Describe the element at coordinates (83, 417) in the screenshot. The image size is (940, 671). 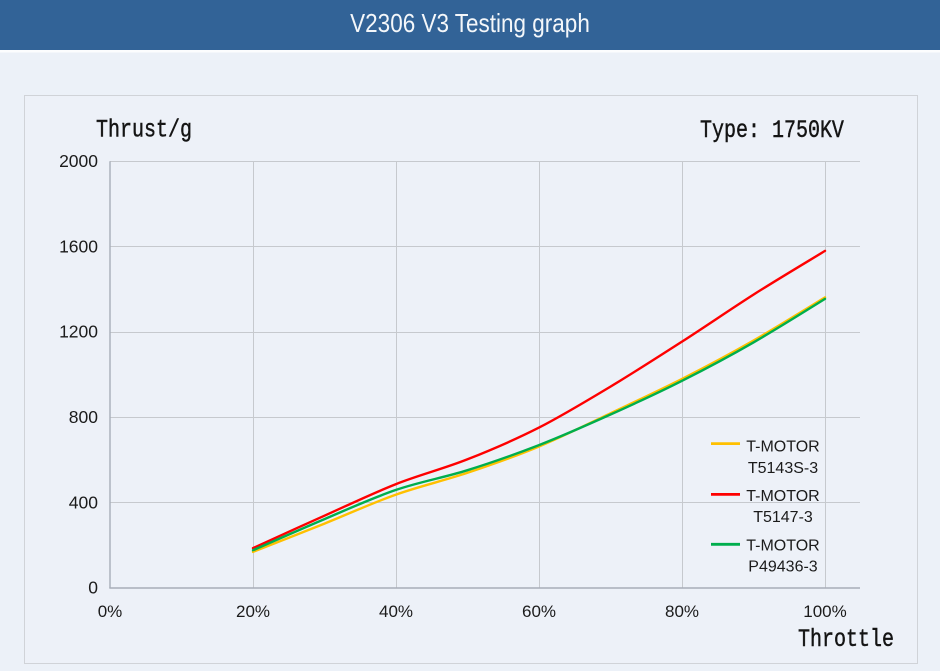
I see `svg-text: 800` at that location.